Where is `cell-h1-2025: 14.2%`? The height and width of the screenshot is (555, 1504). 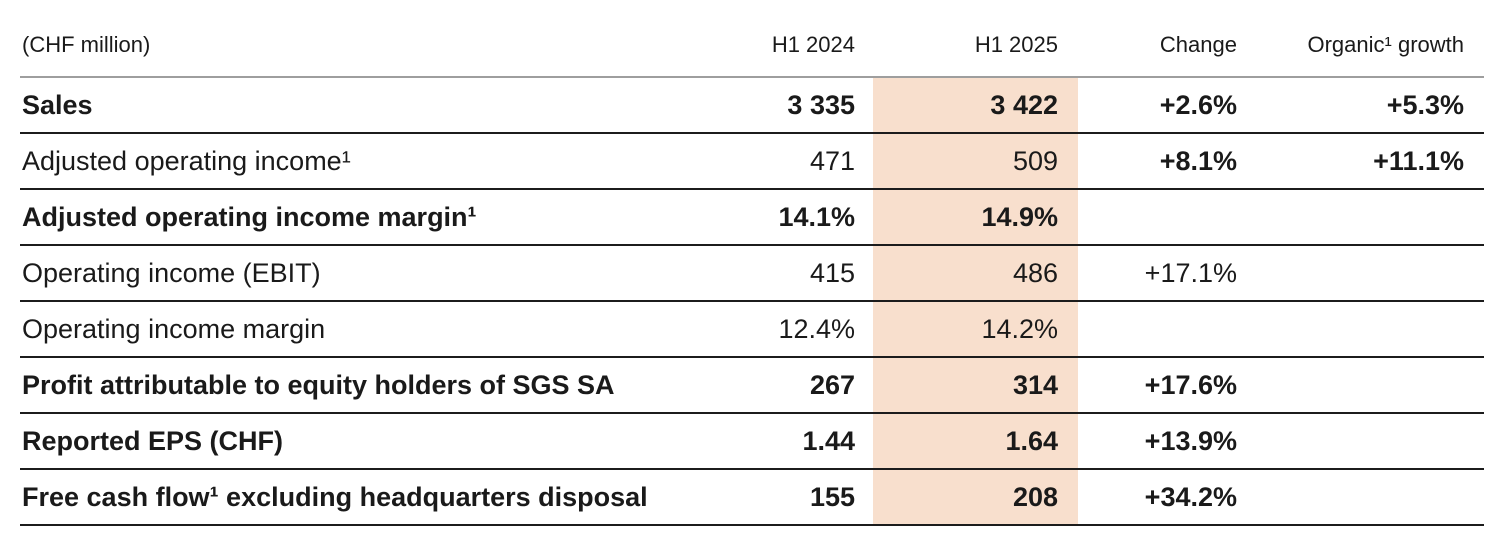
cell-h1-2025: 14.2% is located at coordinates (975, 329).